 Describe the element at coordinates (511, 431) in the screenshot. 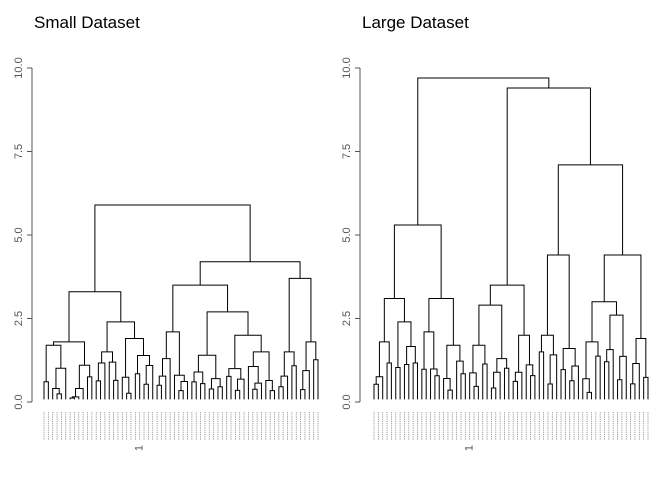

I see `leaf-labels-large: 1` at that location.